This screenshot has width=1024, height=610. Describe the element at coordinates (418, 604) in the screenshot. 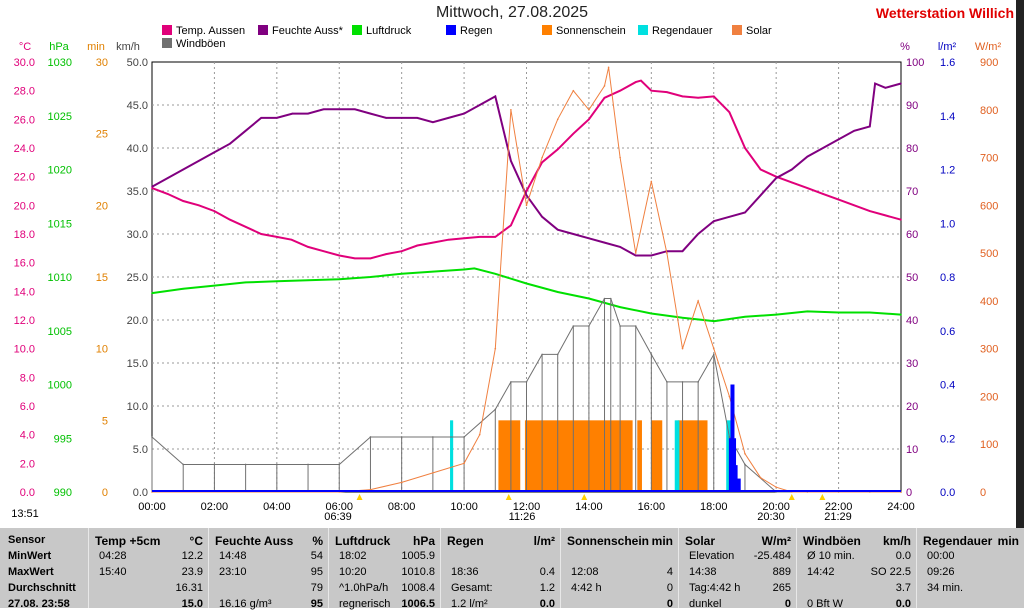

I see `table-cell-value: 1006.5` at that location.